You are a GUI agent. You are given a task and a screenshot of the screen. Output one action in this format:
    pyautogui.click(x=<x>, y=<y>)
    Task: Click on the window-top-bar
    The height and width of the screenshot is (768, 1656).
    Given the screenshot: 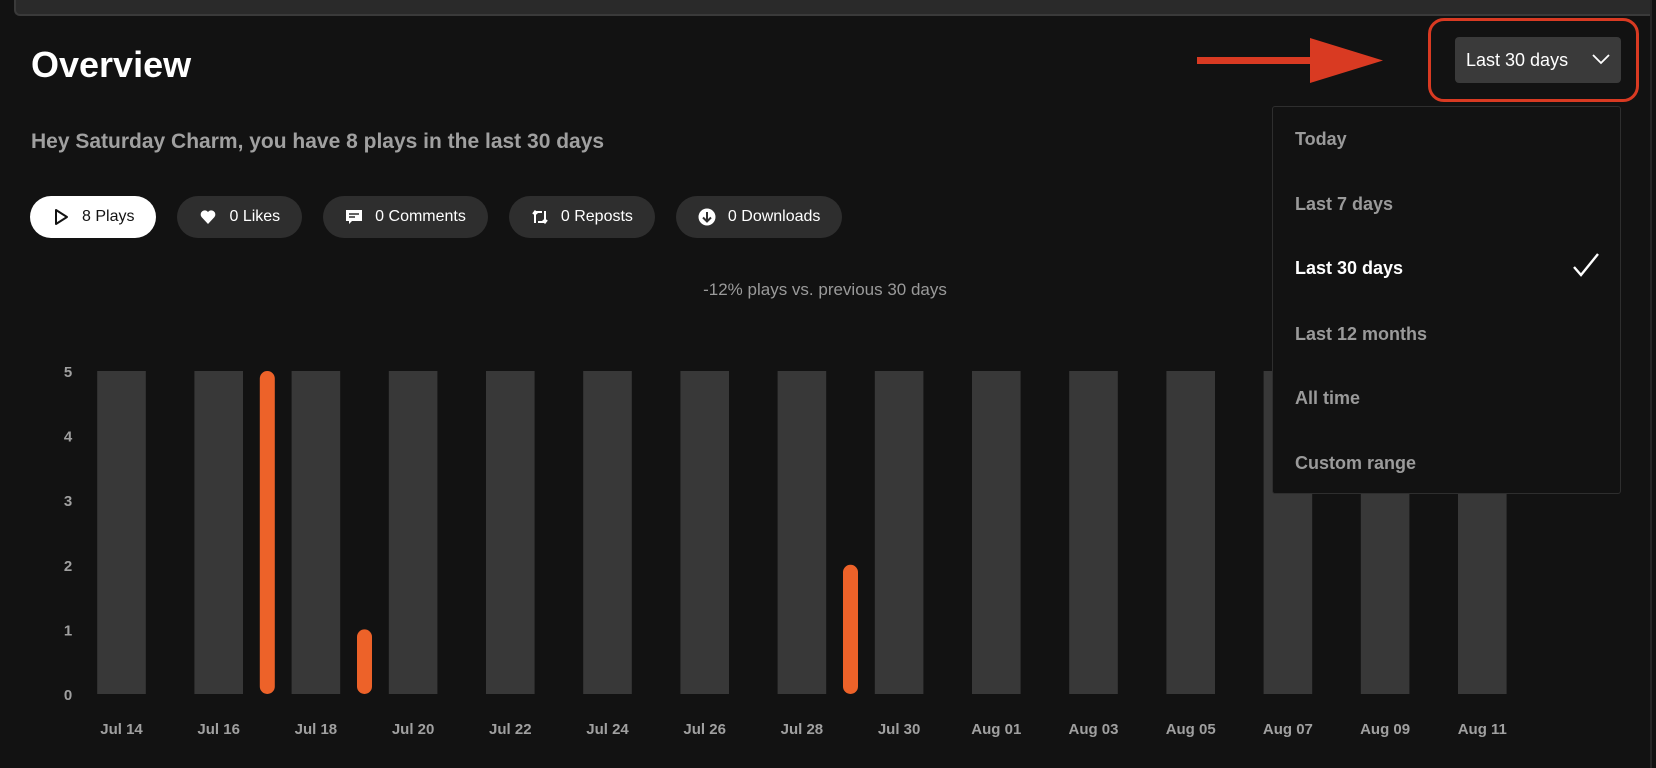 What is the action you would take?
    pyautogui.click(x=833, y=8)
    